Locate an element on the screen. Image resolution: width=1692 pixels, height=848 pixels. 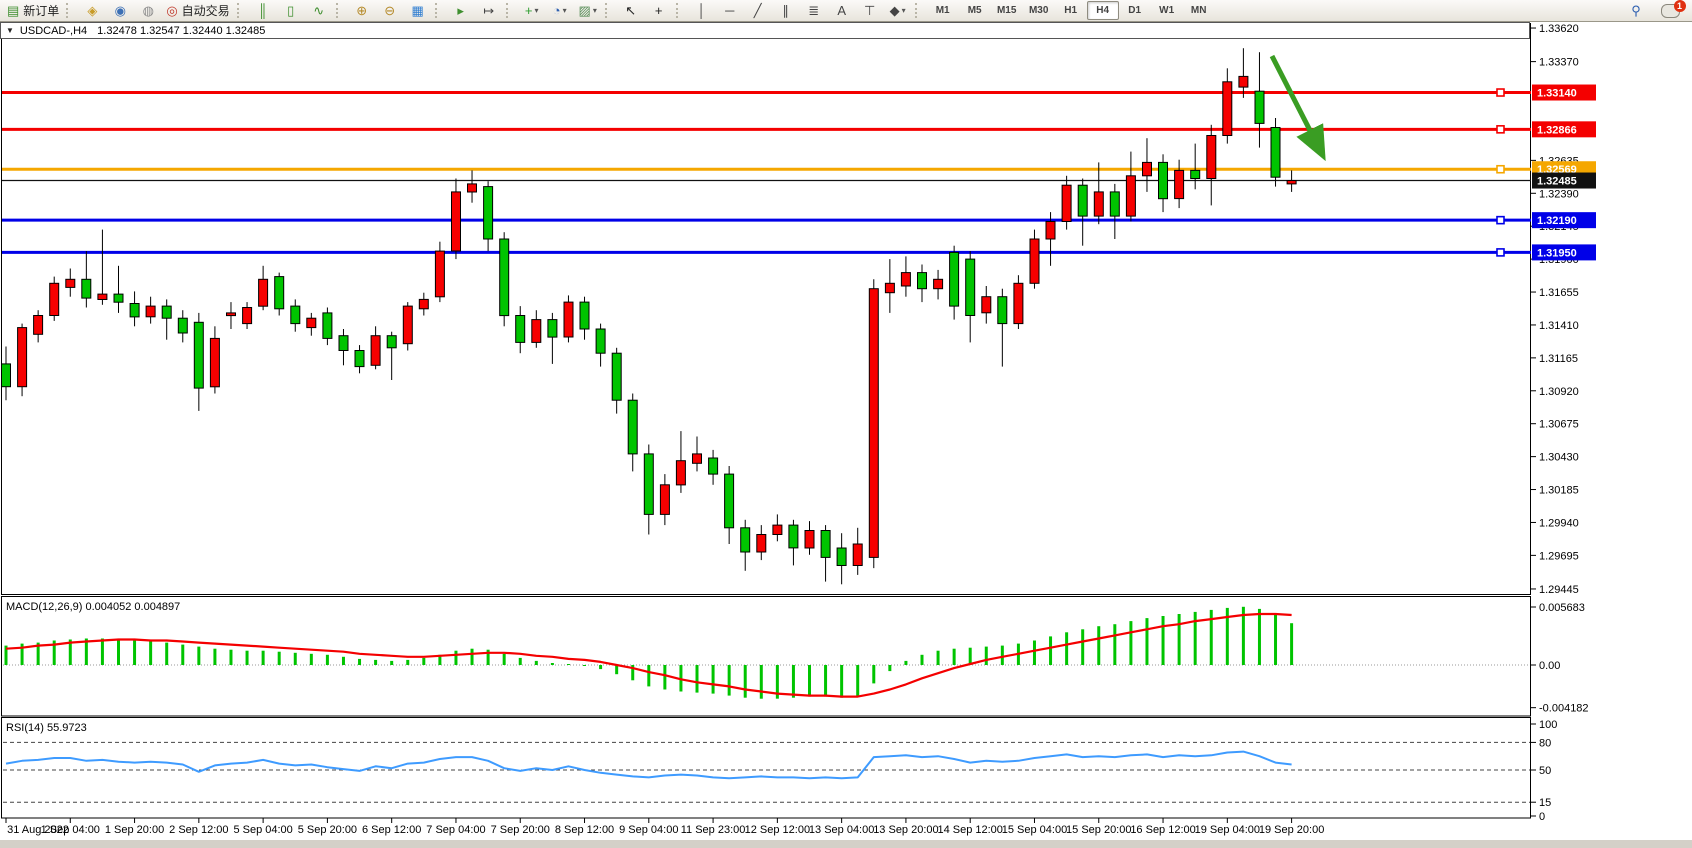
trend-arrow-annotation is located at coordinates (1297, 108).